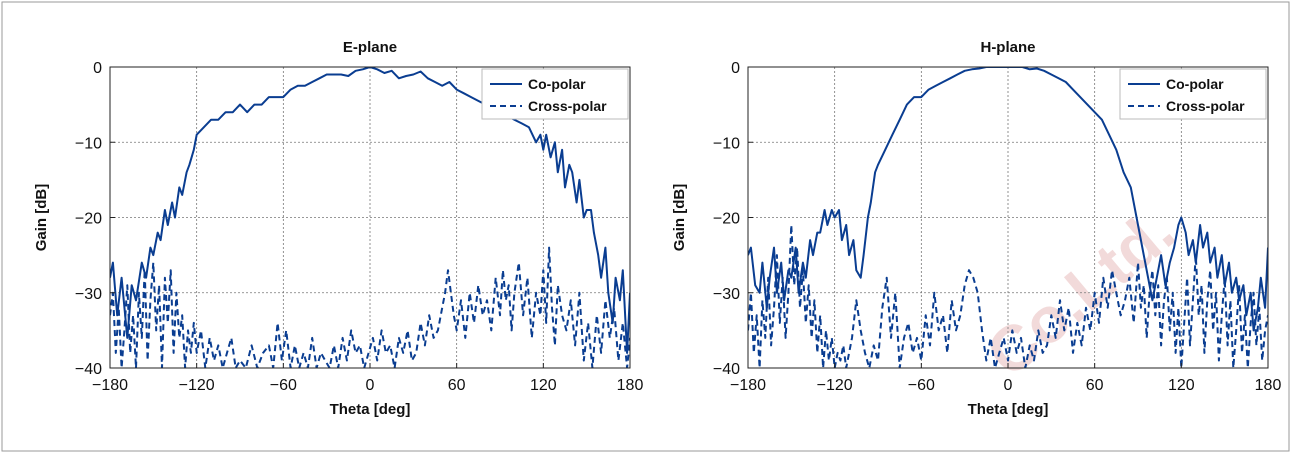  I want to click on chart-title: H-plane, so click(1007, 47).